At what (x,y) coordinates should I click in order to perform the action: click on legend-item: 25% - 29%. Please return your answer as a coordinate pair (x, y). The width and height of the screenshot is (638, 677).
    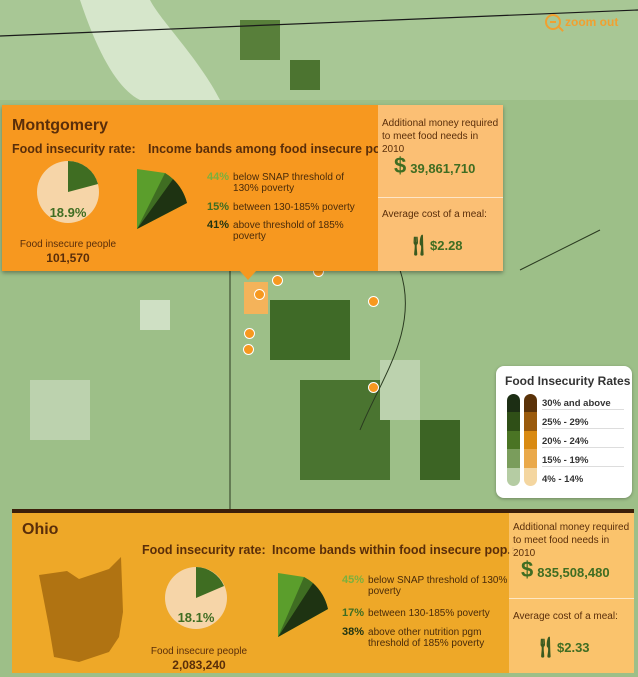
    Looking at the image, I should click on (583, 423).